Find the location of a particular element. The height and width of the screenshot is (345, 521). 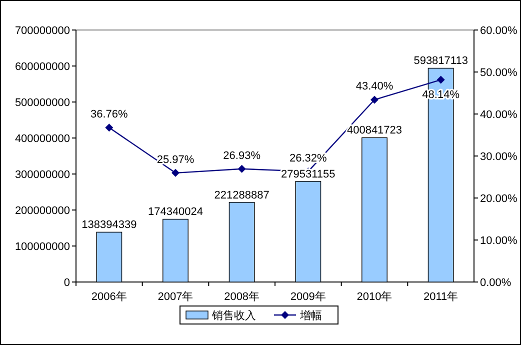

y2-tick-label: 10.00% is located at coordinates (499, 241).